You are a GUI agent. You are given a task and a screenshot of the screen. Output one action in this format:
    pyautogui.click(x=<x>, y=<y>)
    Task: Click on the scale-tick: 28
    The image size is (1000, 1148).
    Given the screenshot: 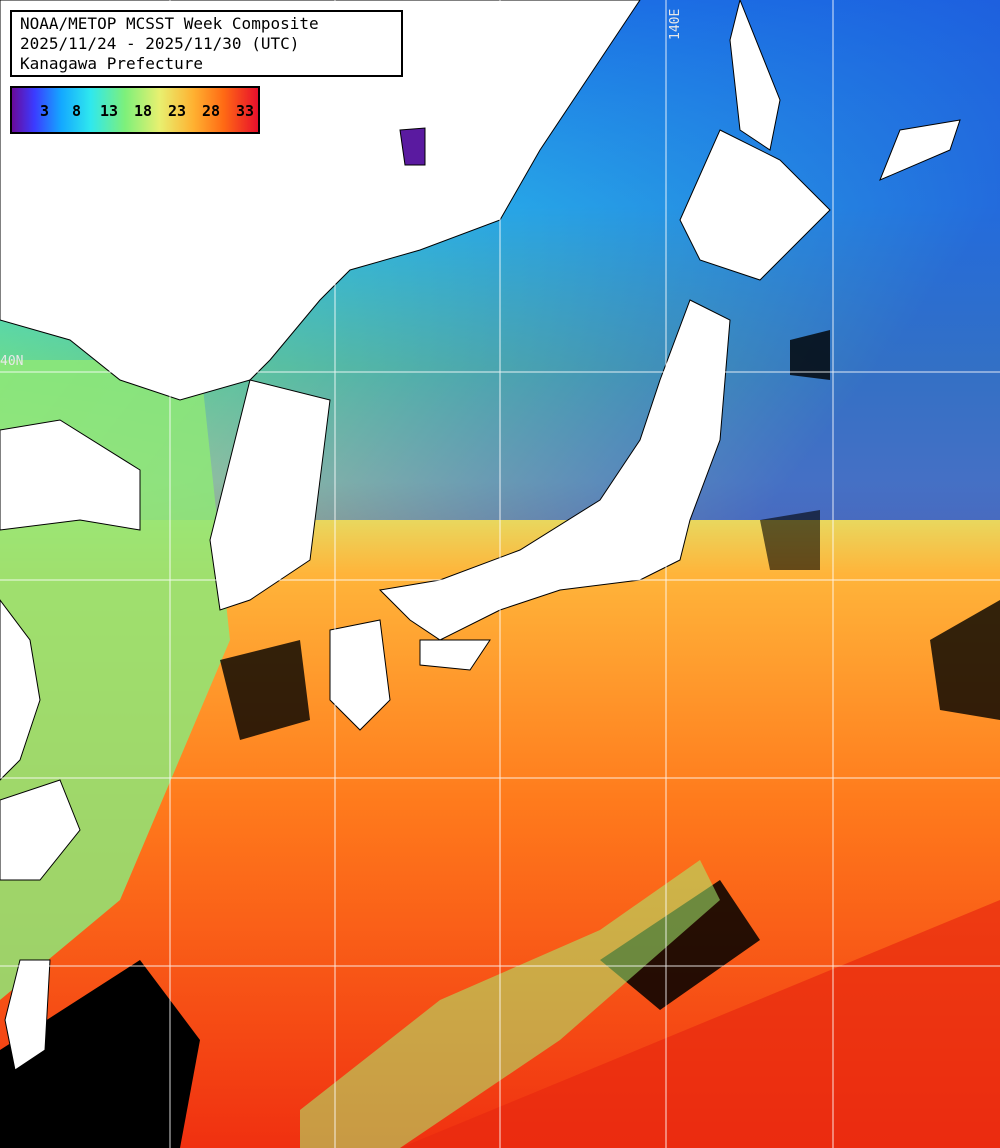 What is the action you would take?
    pyautogui.click(x=211, y=111)
    